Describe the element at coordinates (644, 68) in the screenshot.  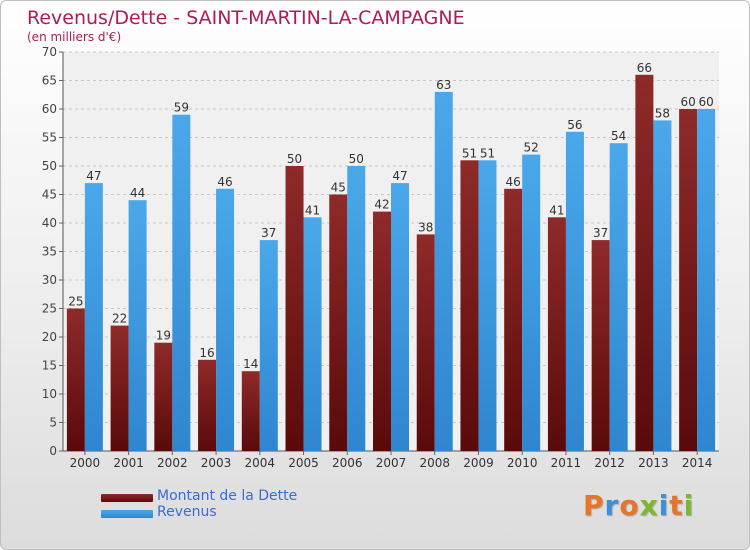
I see `data-label-debt: 66` at that location.